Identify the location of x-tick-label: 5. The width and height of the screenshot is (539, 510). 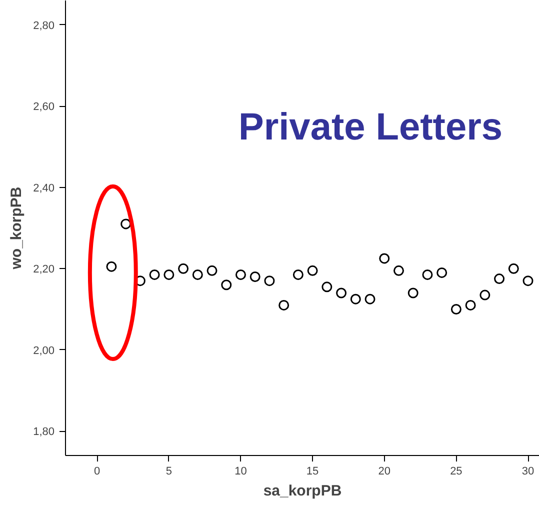
(169, 472).